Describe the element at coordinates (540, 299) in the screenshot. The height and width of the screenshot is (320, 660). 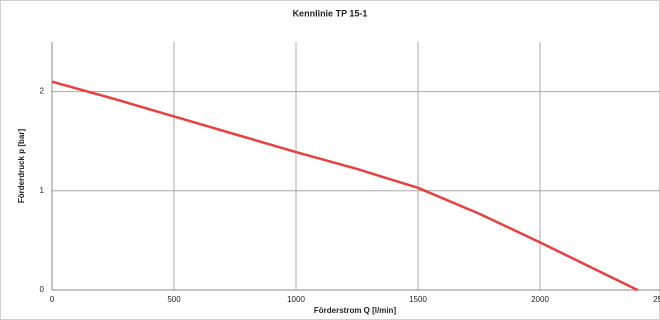
I see `x-tick-label: 2000` at that location.